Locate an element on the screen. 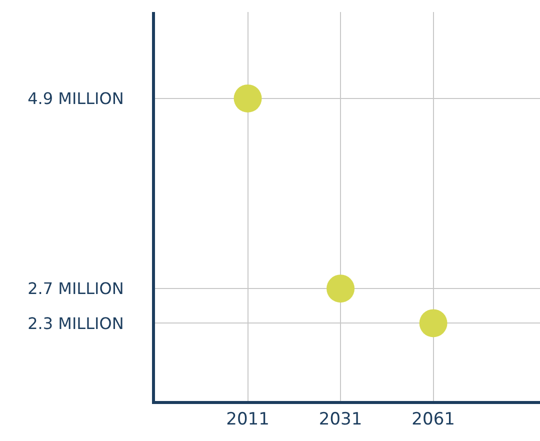 The width and height of the screenshot is (540, 441). y-tick-label: 2.3 MILLION is located at coordinates (76, 323).